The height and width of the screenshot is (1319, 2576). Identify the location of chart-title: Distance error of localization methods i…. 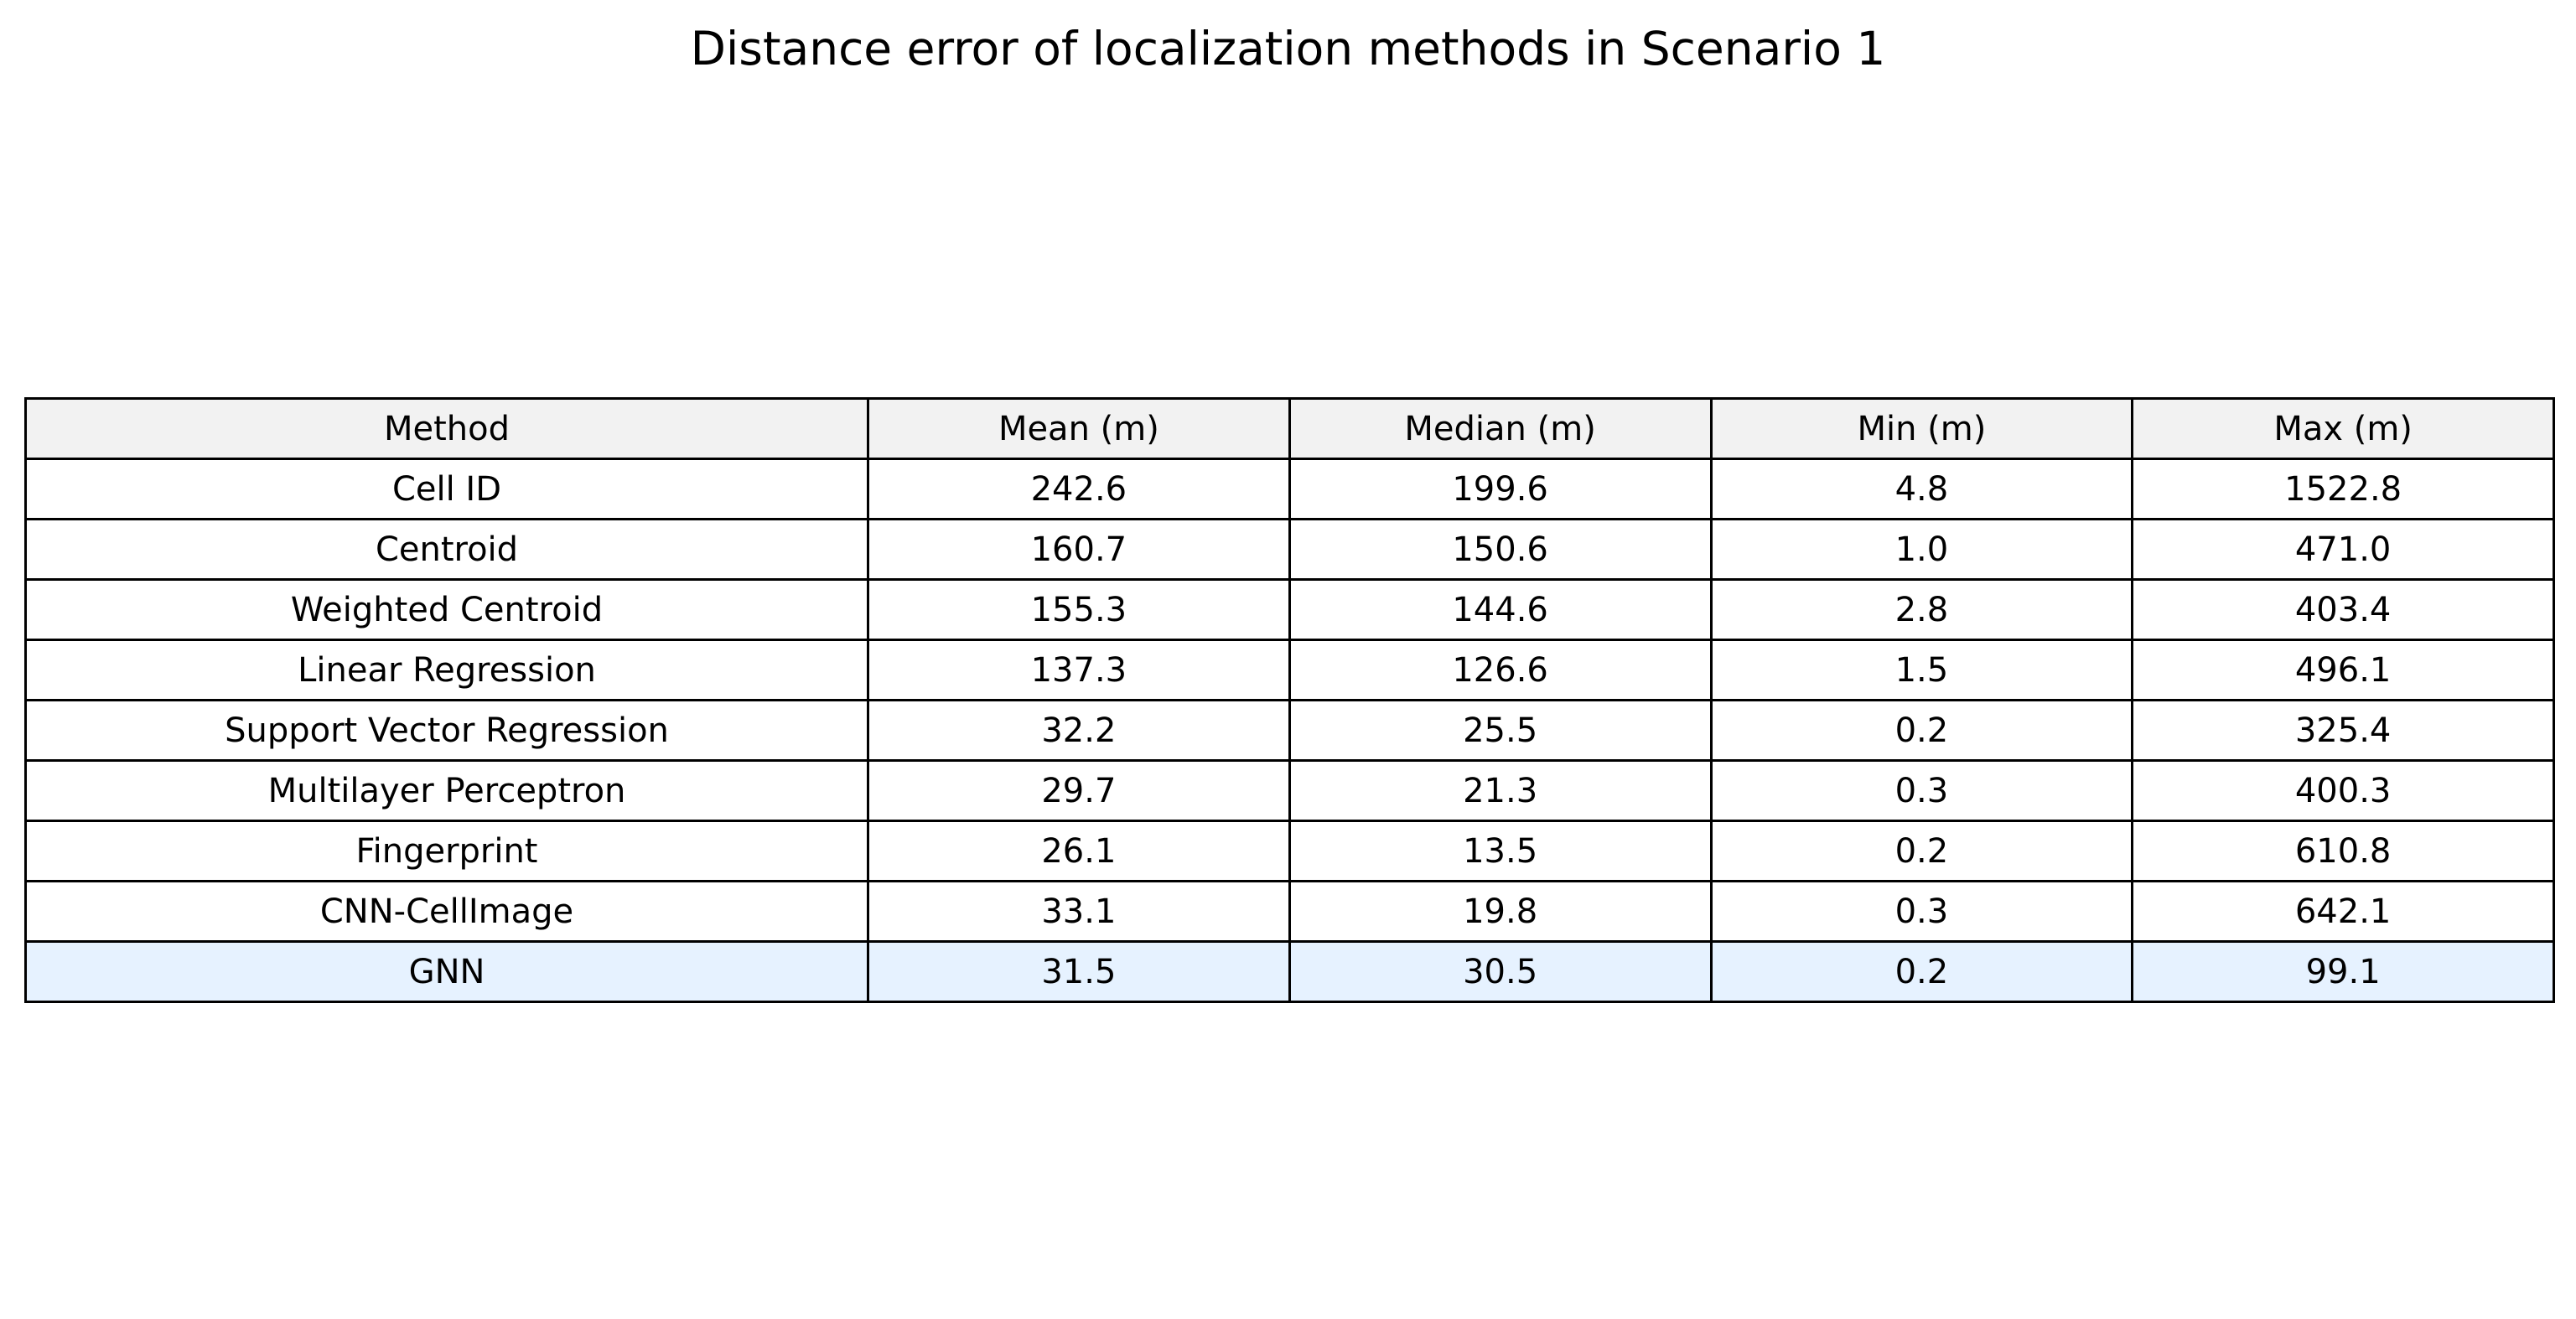
(1288, 48).